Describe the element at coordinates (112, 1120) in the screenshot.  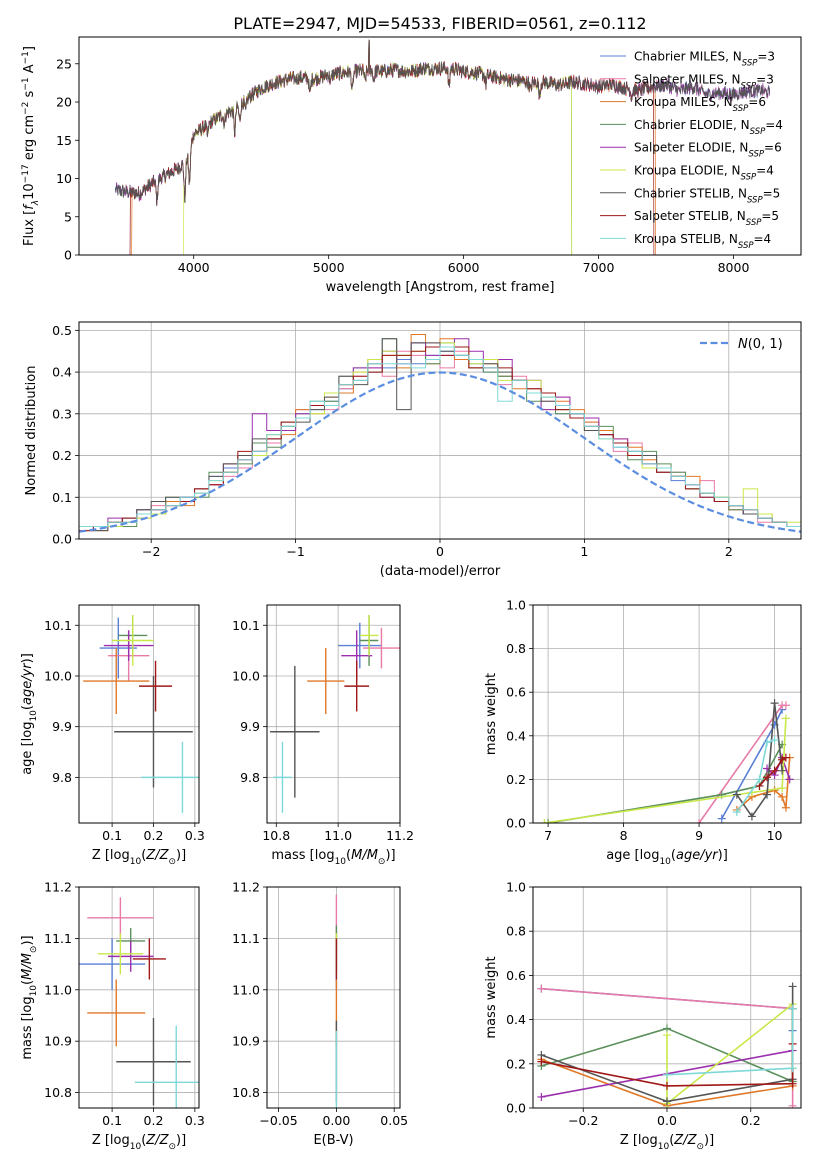
I see `x-tick-label: 0.1` at that location.